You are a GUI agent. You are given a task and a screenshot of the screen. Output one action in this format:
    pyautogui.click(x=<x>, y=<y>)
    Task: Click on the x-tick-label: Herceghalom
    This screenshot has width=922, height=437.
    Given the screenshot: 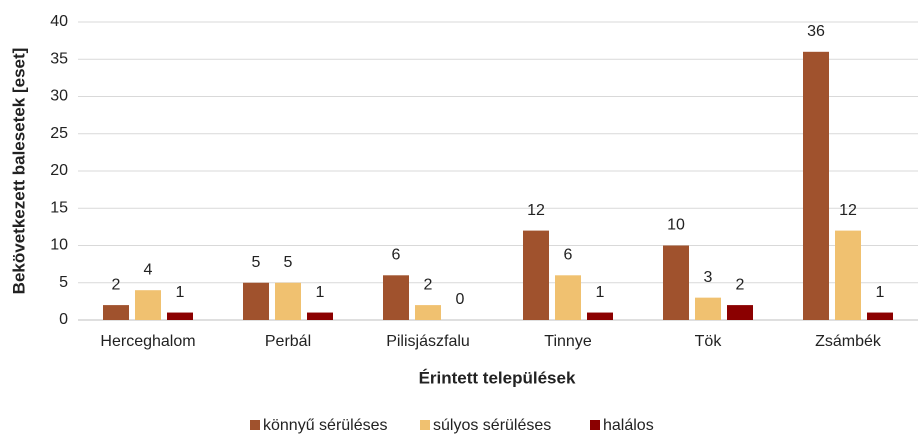 What is the action you would take?
    pyautogui.click(x=147, y=341)
    